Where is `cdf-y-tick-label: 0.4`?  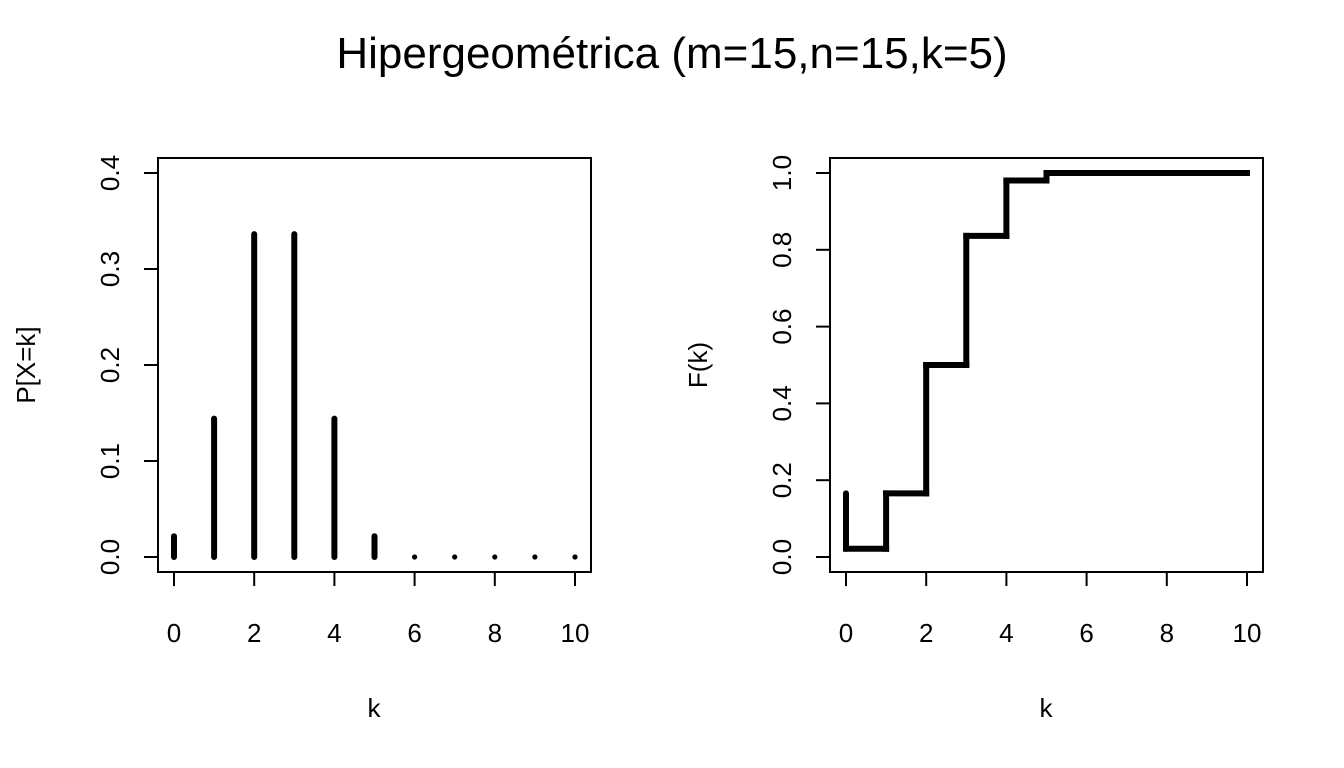
cdf-y-tick-label: 0.4 is located at coordinates (782, 403).